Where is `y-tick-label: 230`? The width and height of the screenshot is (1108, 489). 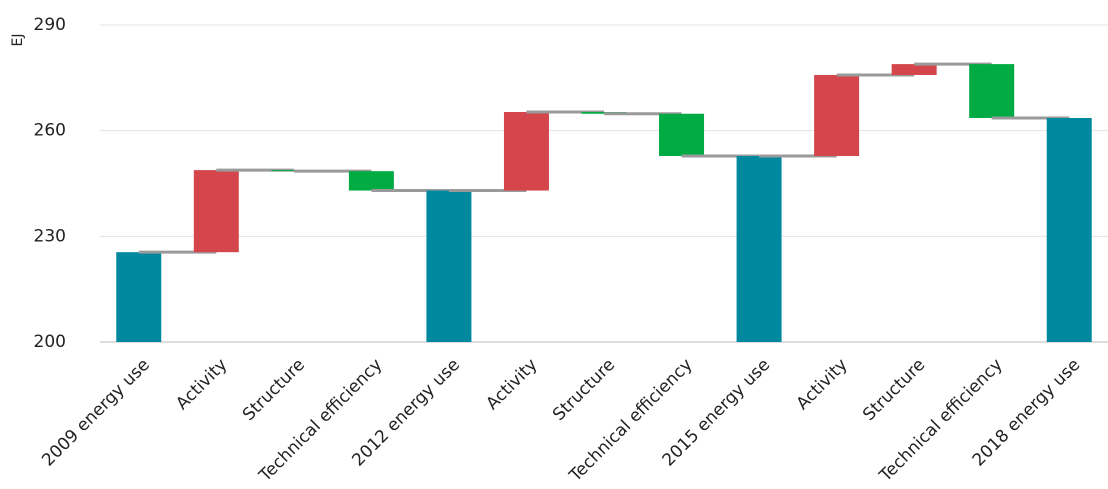 y-tick-label: 230 is located at coordinates (50, 236).